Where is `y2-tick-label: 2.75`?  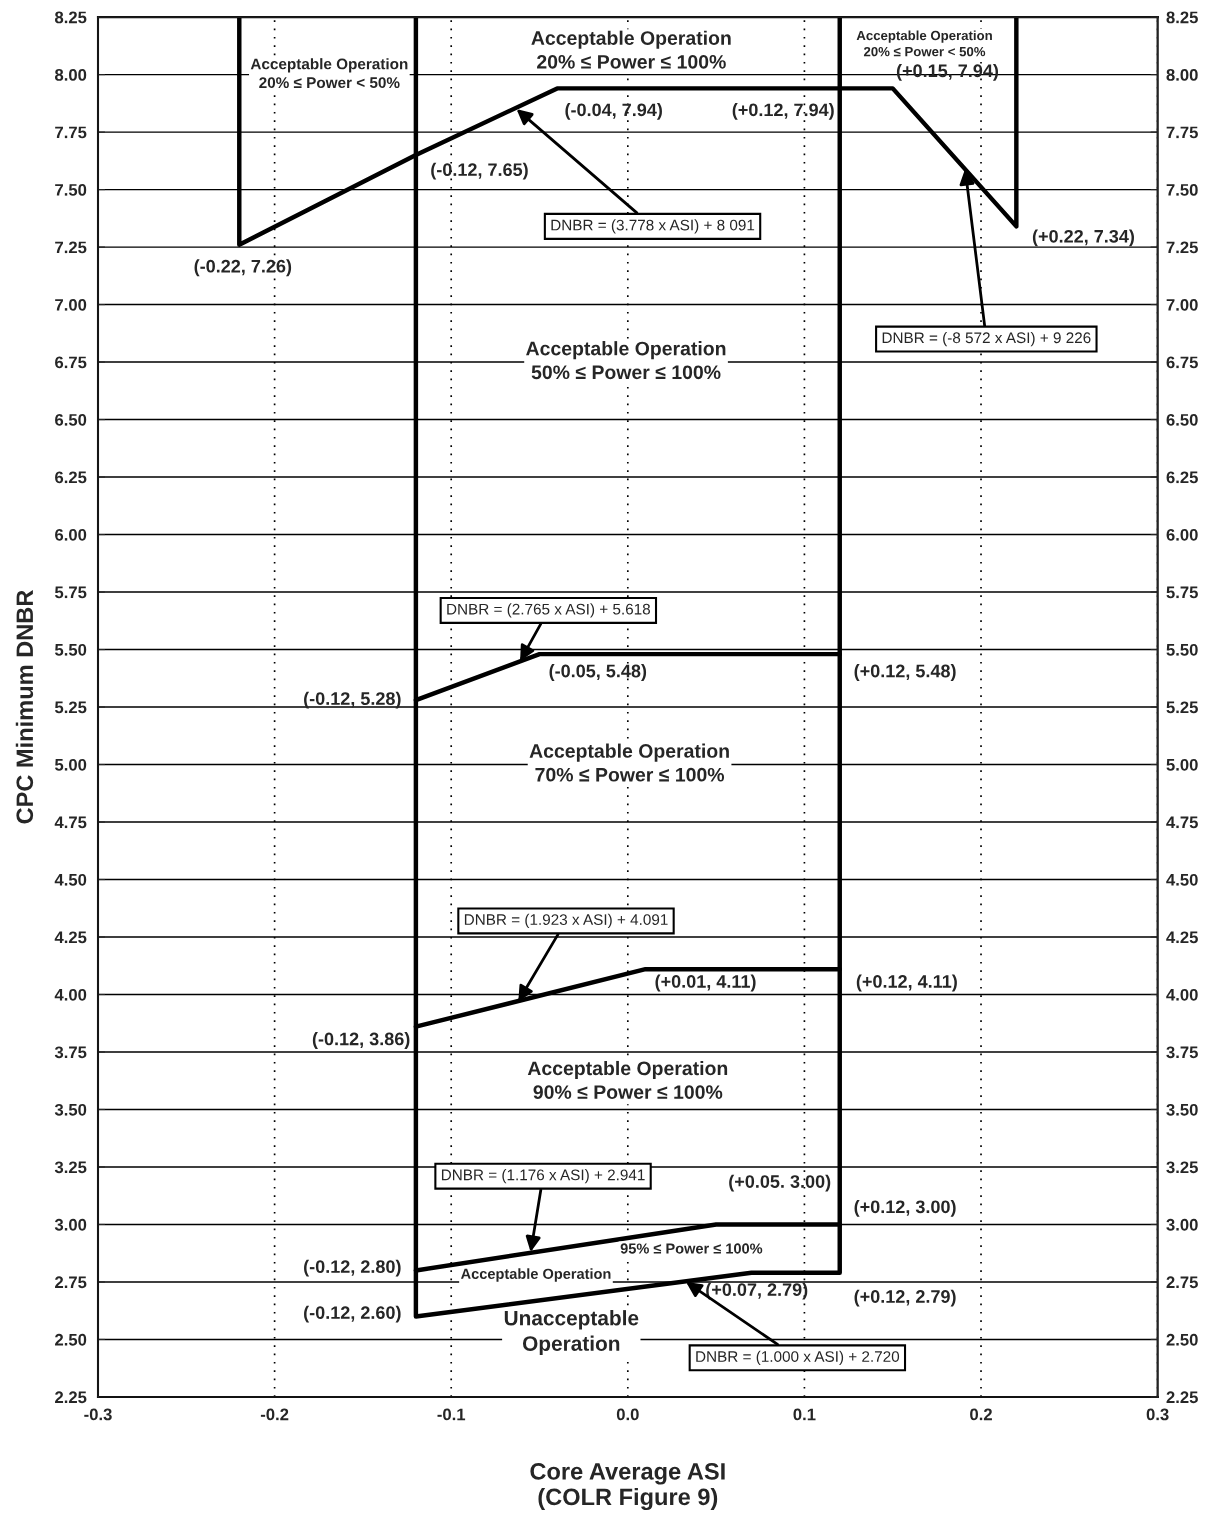 y2-tick-label: 2.75 is located at coordinates (1182, 1282).